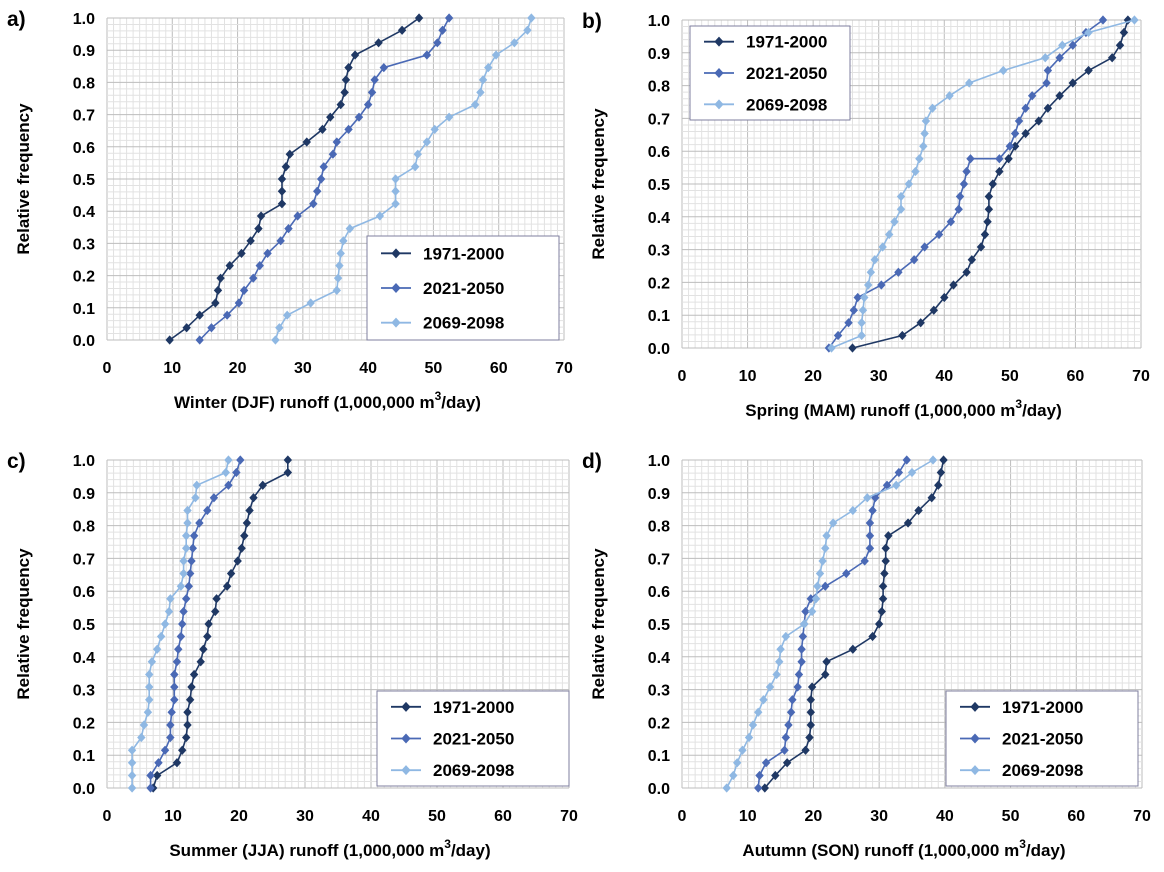  Describe the element at coordinates (786, 73) in the screenshot. I see `legend-label: 2021-2050` at that location.